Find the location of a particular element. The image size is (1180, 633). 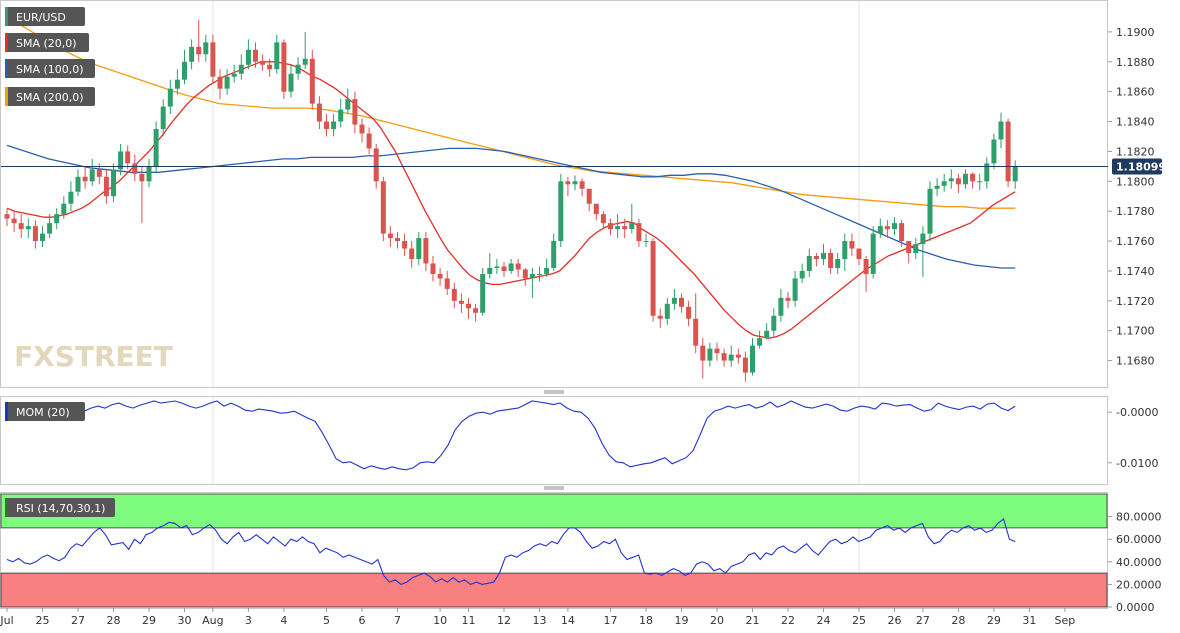

legend-mom-swatch is located at coordinates (6, 411).